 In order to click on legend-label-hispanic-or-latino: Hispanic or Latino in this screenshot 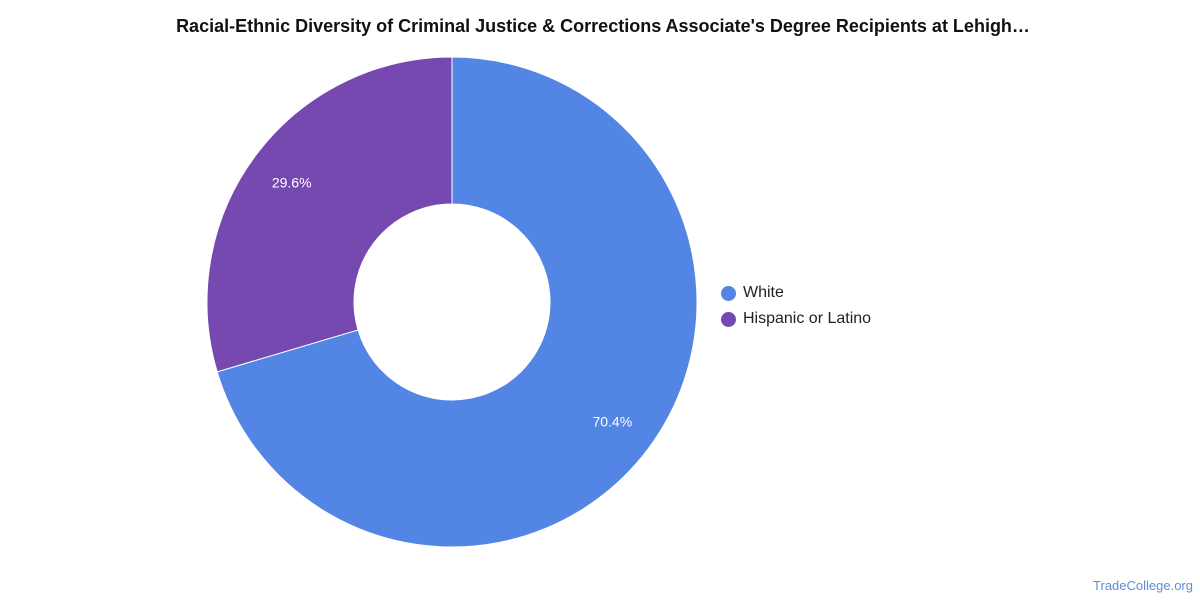, I will do `click(807, 318)`.